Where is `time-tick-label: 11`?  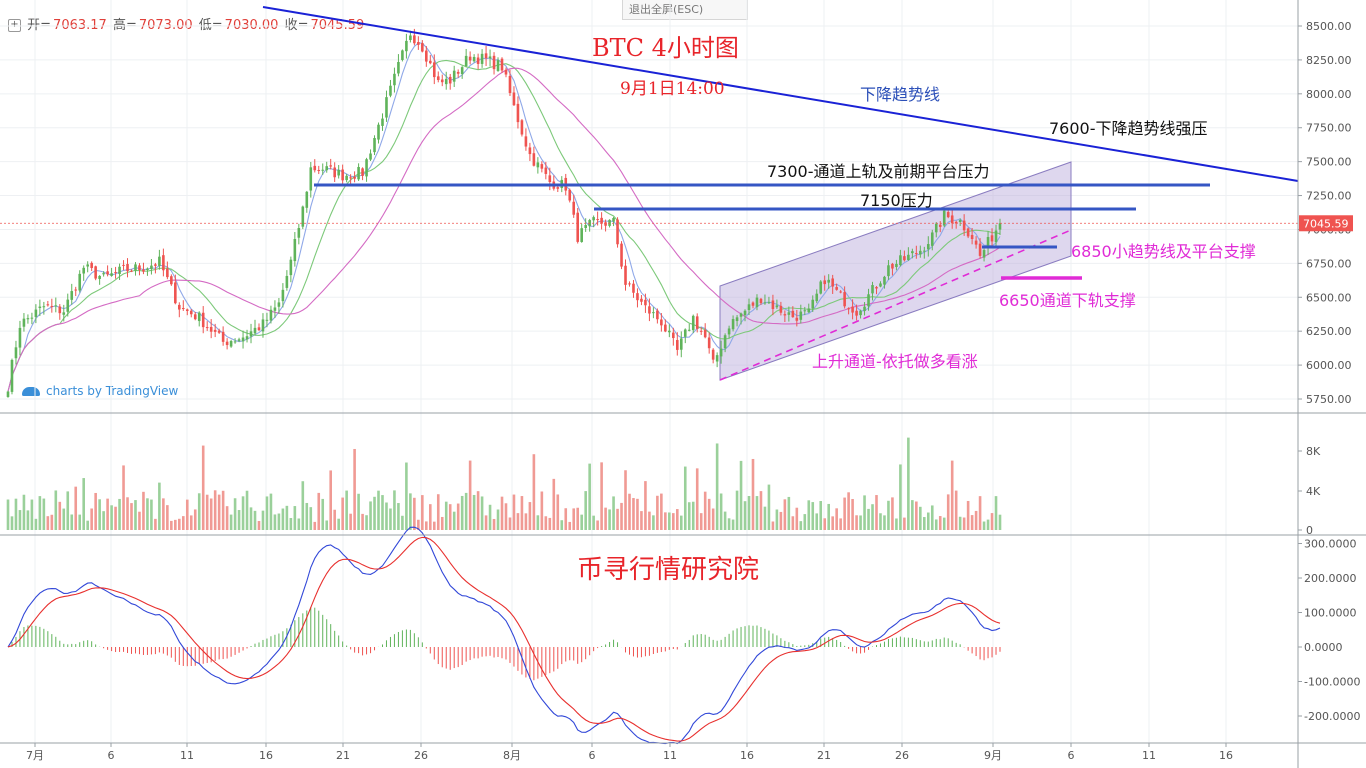
time-tick-label: 11 is located at coordinates (1149, 755).